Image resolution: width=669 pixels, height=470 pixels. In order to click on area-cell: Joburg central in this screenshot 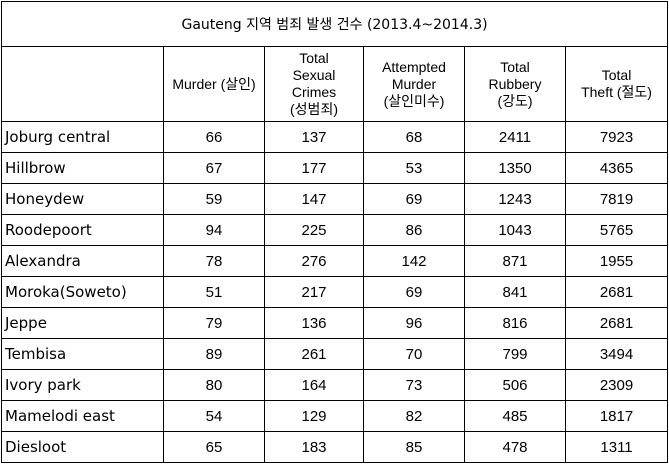, I will do `click(82, 137)`.